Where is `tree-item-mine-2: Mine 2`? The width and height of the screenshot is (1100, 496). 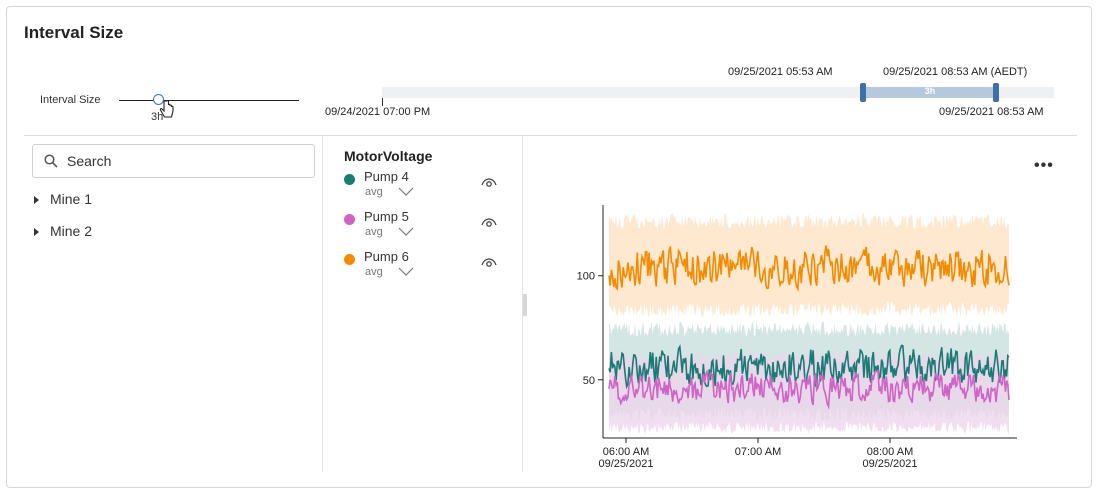 tree-item-mine-2: Mine 2 is located at coordinates (63, 231).